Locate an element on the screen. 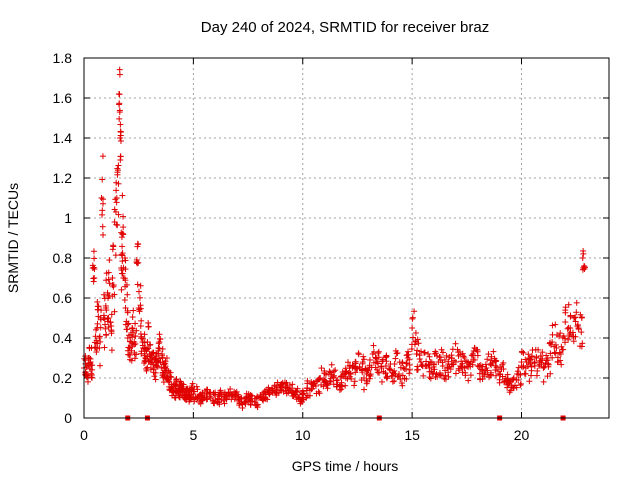  y-tick-label: 0 is located at coordinates (68, 418).